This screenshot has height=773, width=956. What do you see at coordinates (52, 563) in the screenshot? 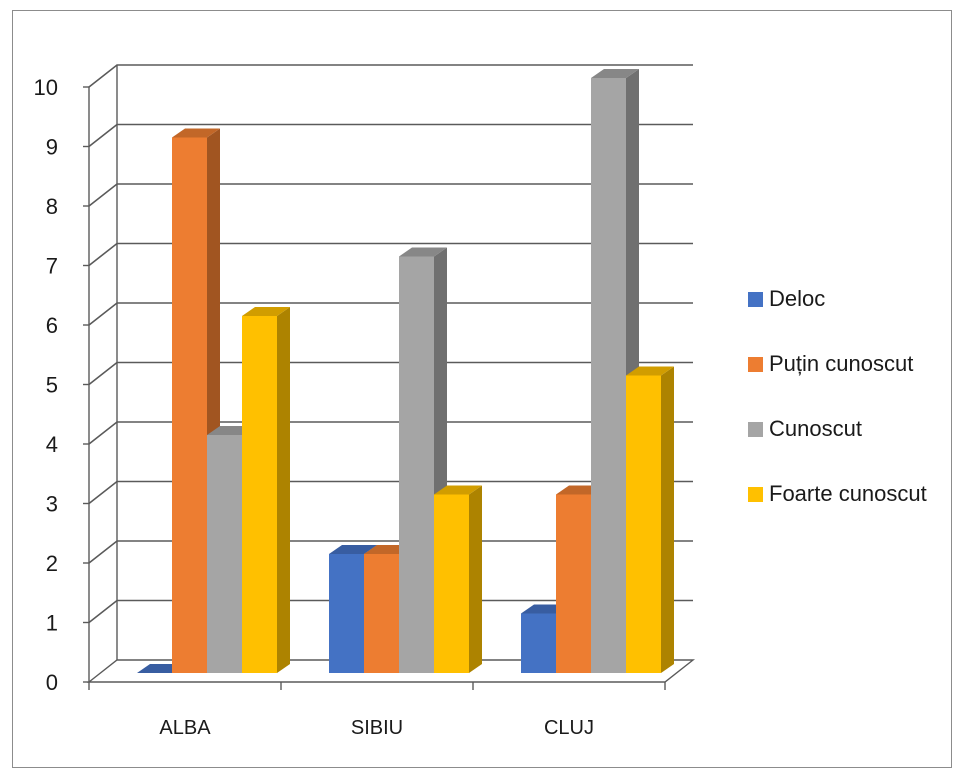
I see `y-tick-label: 2` at bounding box center [52, 563].